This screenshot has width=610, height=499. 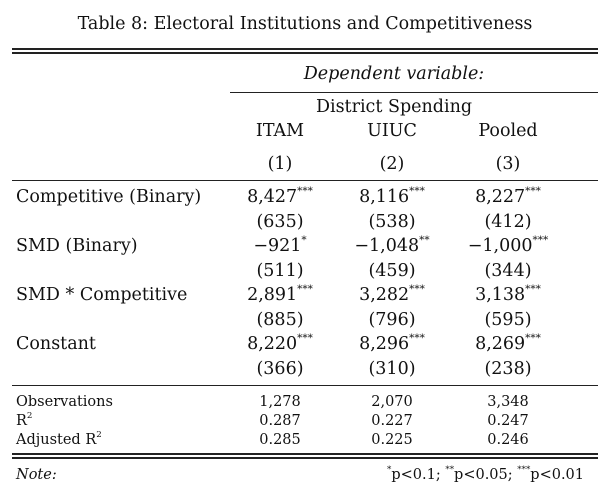 What do you see at coordinates (508, 271) in the screenshot?
I see `se-cell: (344)` at bounding box center [508, 271].